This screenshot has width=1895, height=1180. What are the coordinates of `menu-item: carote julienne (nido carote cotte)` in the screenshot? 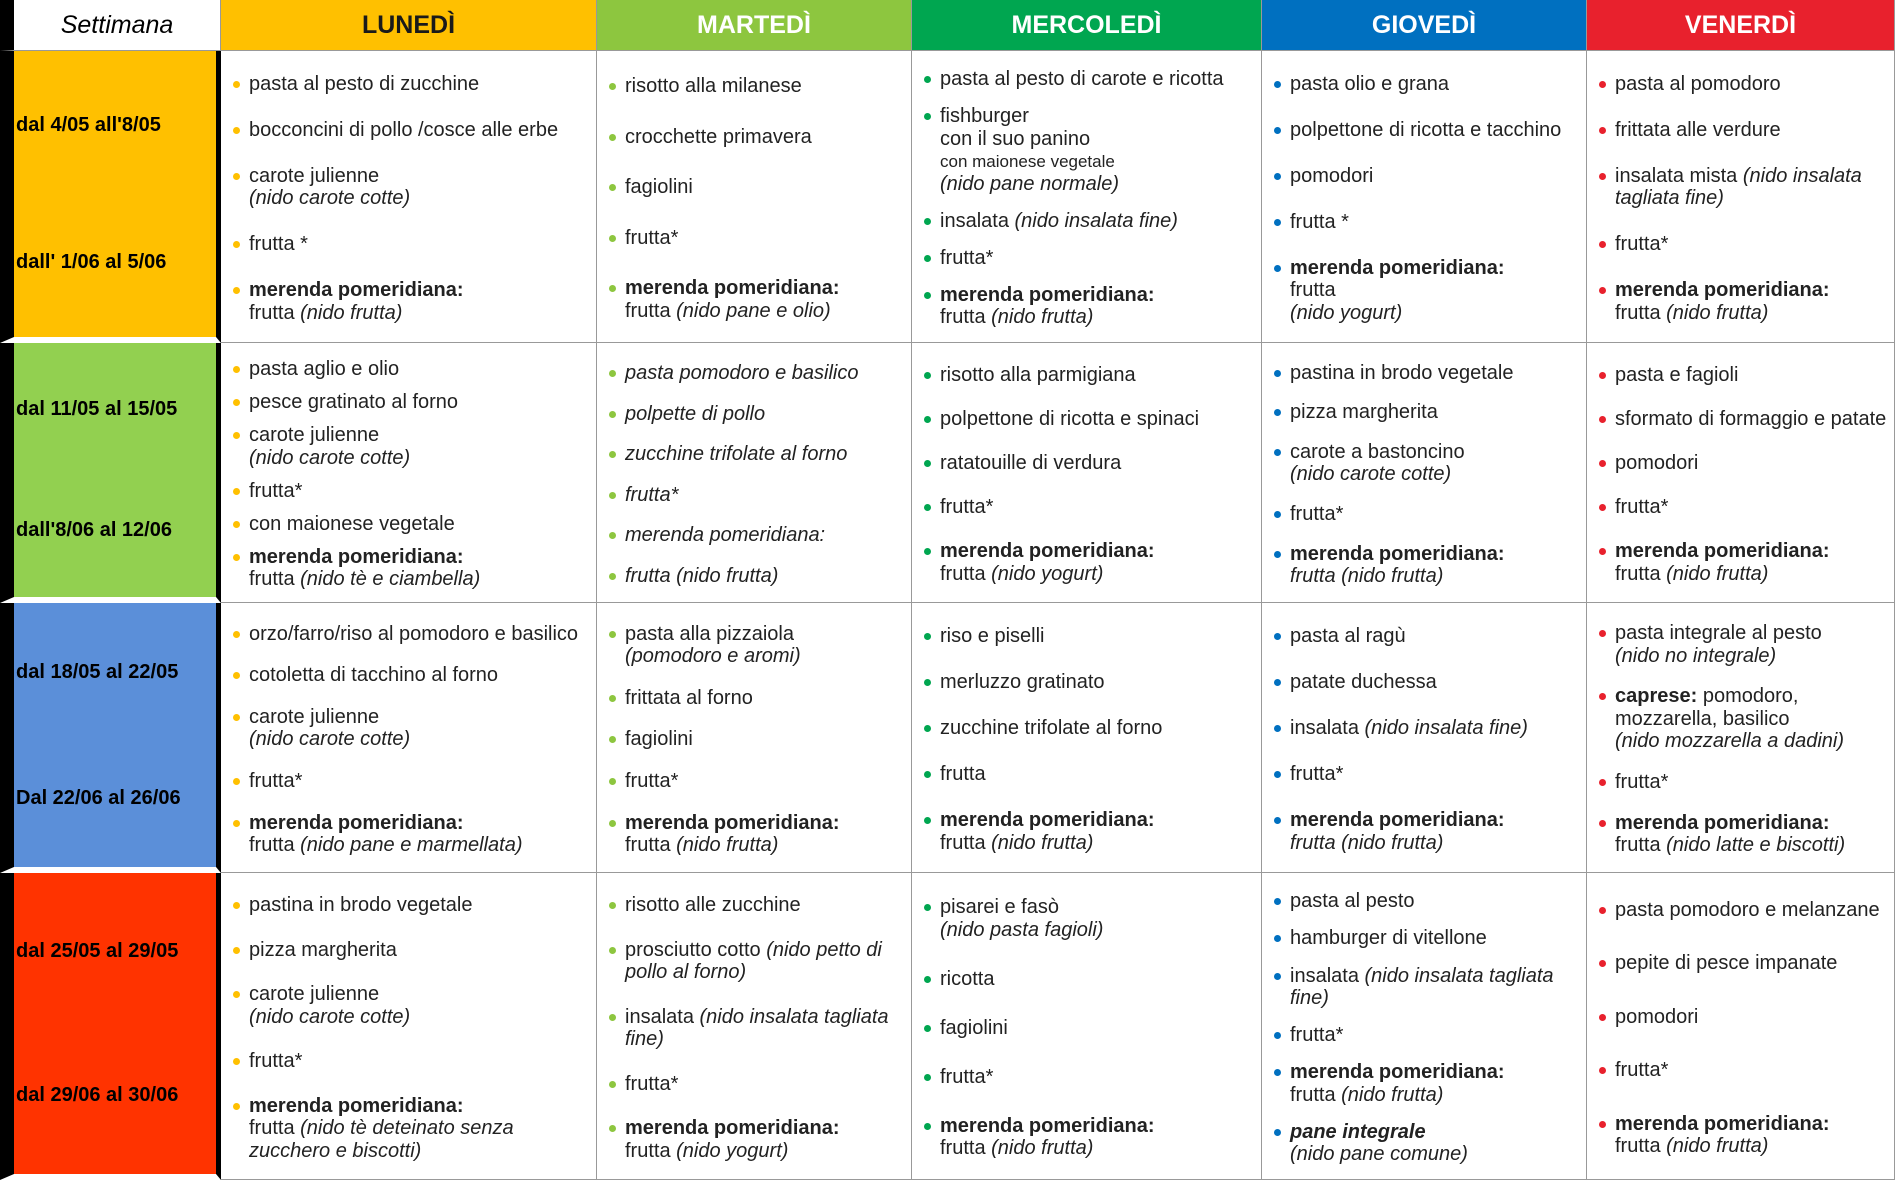 It's located at (410, 446).